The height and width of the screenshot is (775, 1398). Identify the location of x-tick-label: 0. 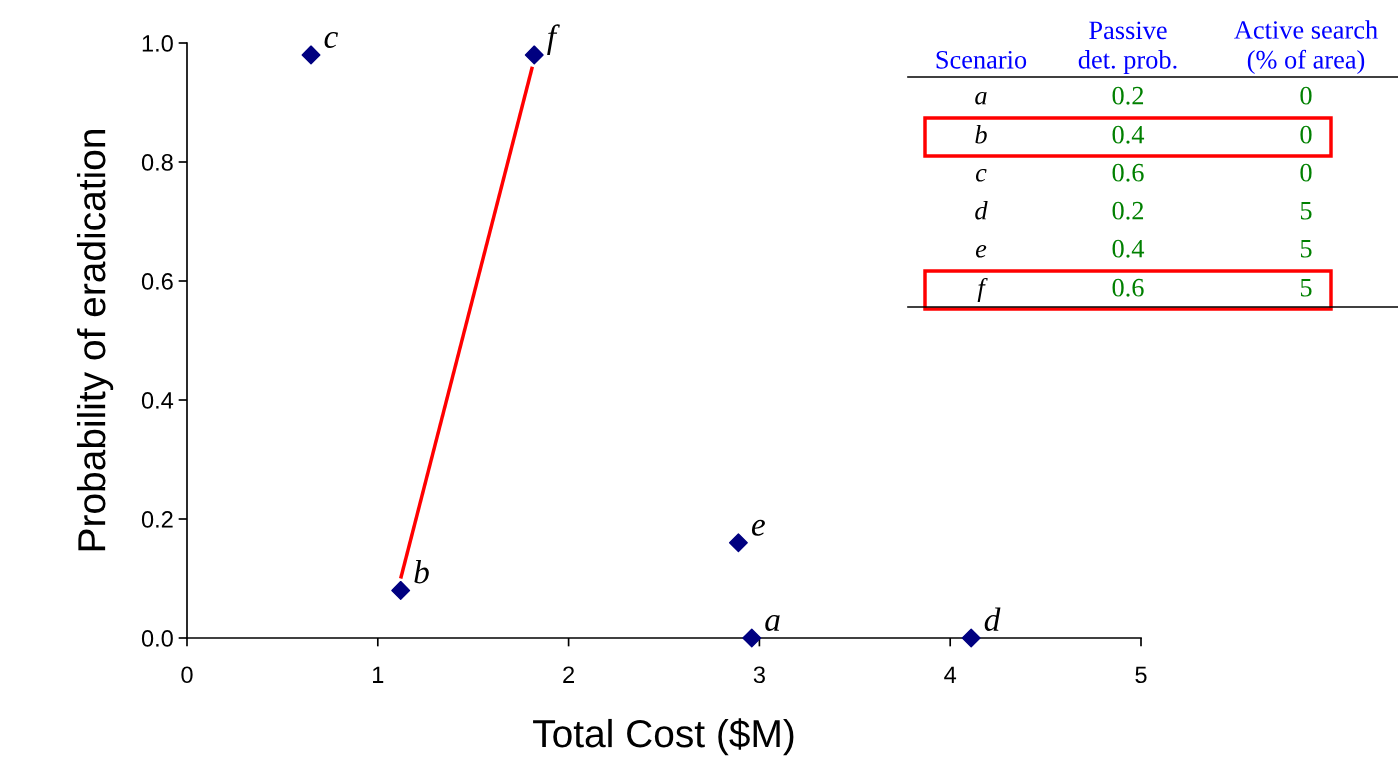
(187, 675).